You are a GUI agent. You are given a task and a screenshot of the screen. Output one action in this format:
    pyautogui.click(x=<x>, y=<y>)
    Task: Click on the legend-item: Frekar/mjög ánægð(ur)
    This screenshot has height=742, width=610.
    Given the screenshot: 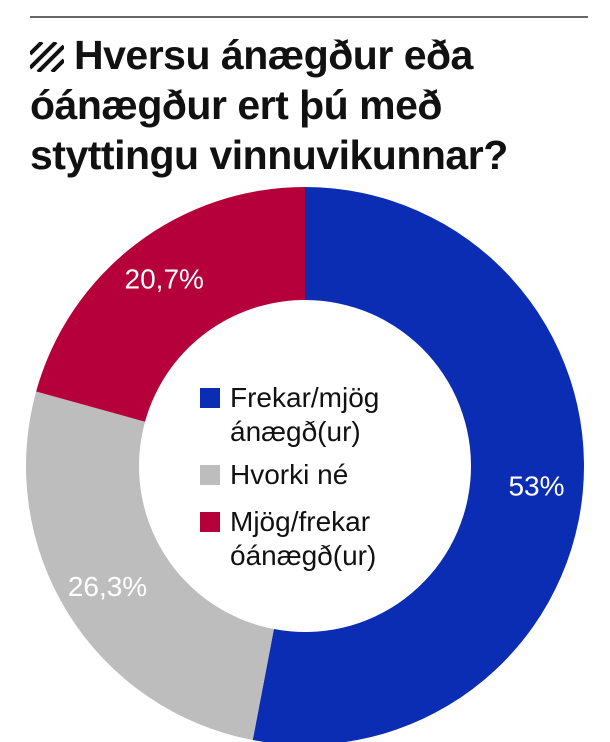 What is the action you would take?
    pyautogui.click(x=310, y=415)
    